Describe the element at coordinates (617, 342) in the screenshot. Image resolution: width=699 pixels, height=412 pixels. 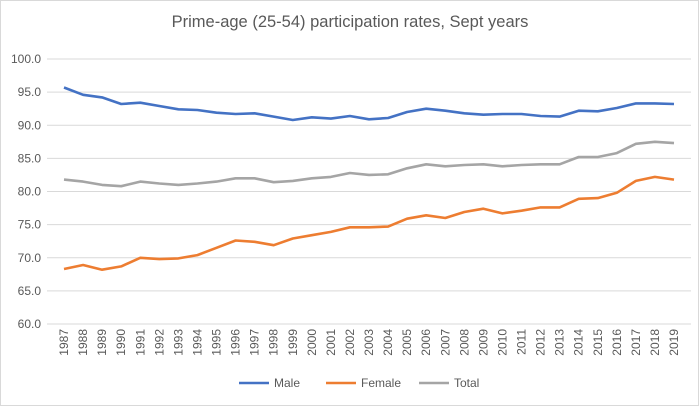
I see `x-tick-label: 2016` at that location.